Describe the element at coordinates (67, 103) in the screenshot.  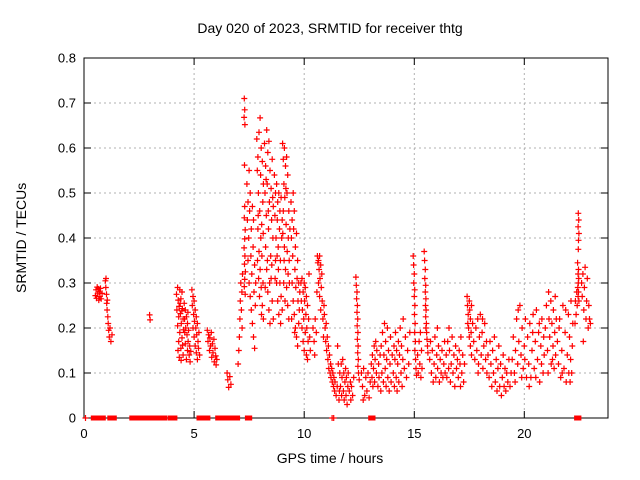
I see `svg-text: 0.7` at that location.